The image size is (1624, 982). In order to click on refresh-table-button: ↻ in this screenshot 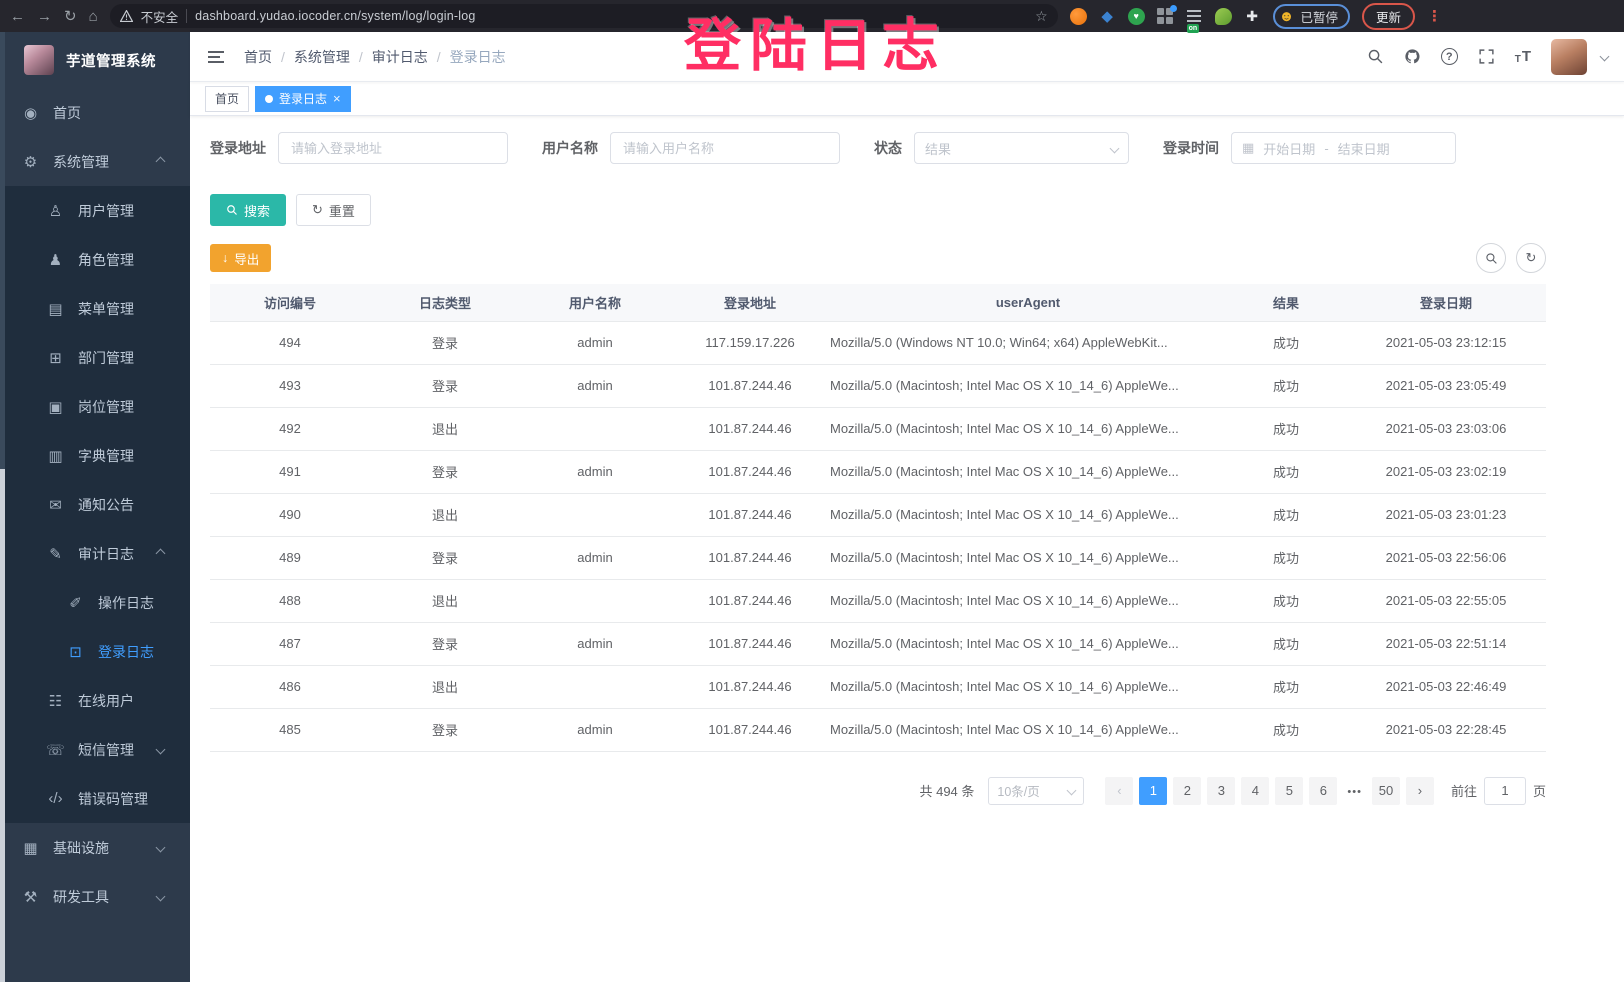, I will do `click(1531, 258)`.